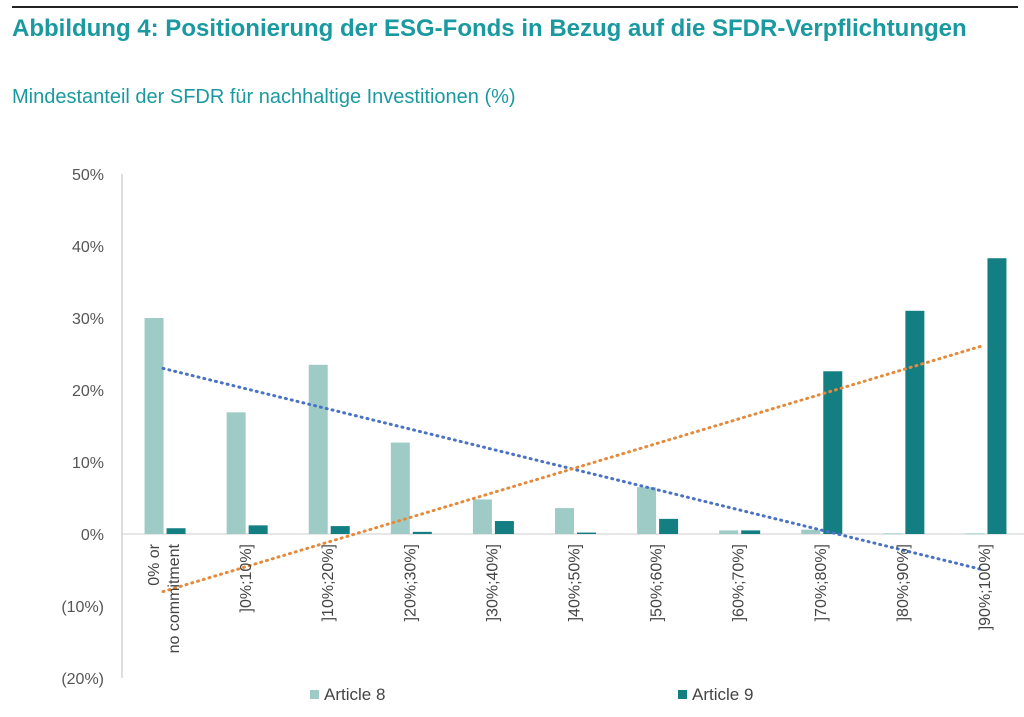 The height and width of the screenshot is (717, 1024). Describe the element at coordinates (88, 175) in the screenshot. I see `y-tick-label: 50%` at that location.